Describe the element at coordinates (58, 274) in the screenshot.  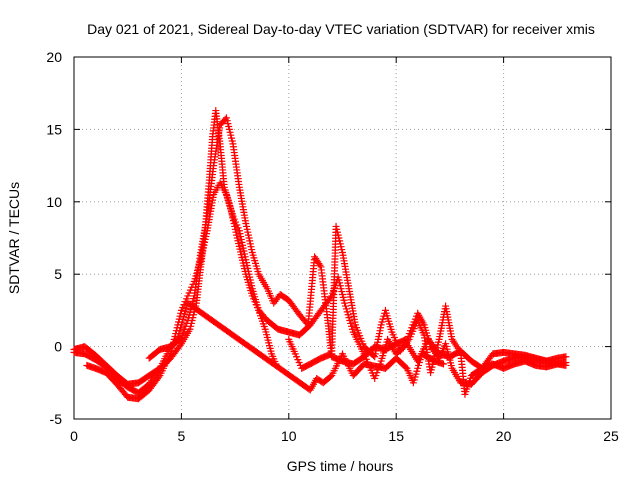
I see `y-tick-label: 5` at that location.